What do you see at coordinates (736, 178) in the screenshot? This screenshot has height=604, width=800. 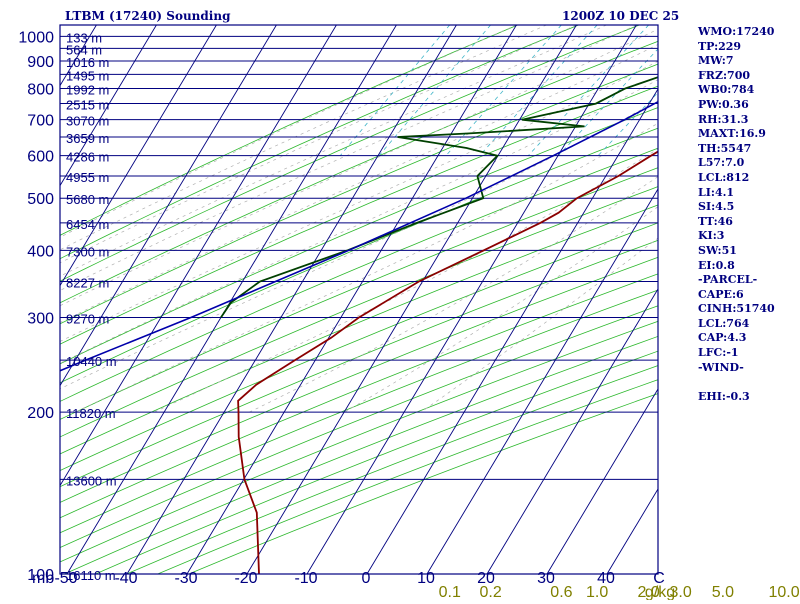 I see `index-line: LCL:812` at bounding box center [736, 178].